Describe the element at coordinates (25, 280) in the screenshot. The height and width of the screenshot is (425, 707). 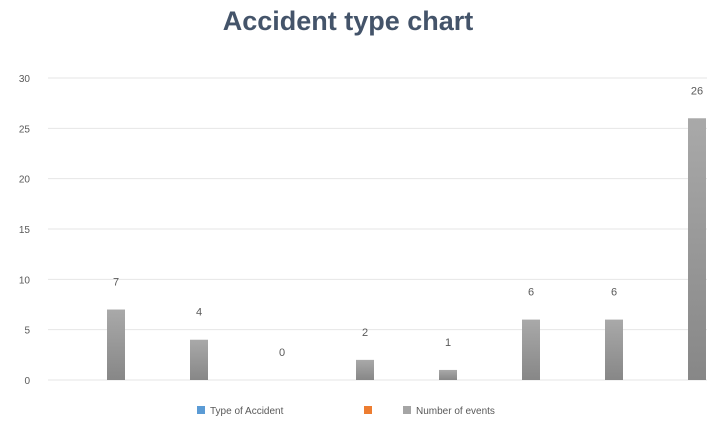
I see `y-tick-label: 10` at that location.